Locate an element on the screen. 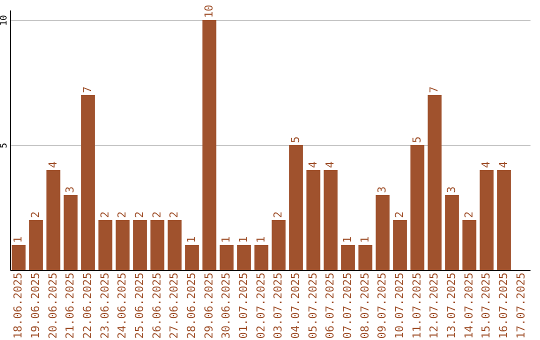  x-tick-label: 27.06.2025 is located at coordinates (174, 305).